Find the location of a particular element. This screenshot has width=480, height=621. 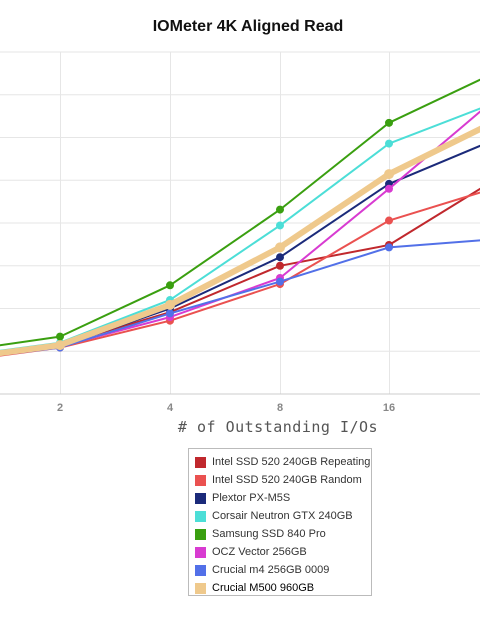

legend-item: Plextor PX-M5S is located at coordinates (242, 498).